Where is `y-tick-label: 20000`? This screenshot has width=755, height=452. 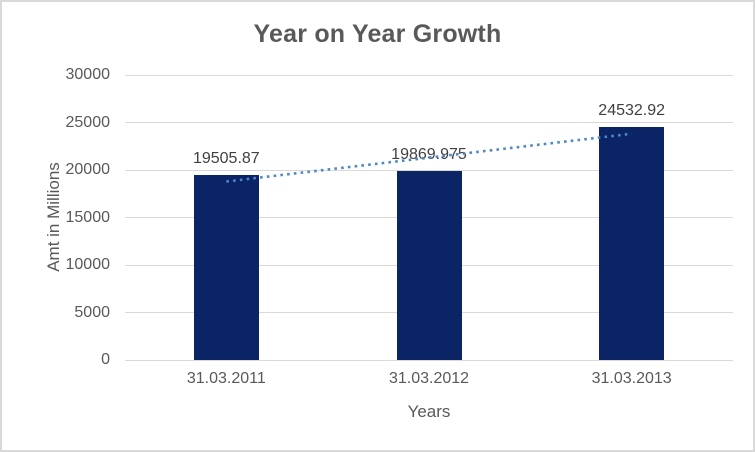 y-tick-label: 20000 is located at coordinates (88, 169).